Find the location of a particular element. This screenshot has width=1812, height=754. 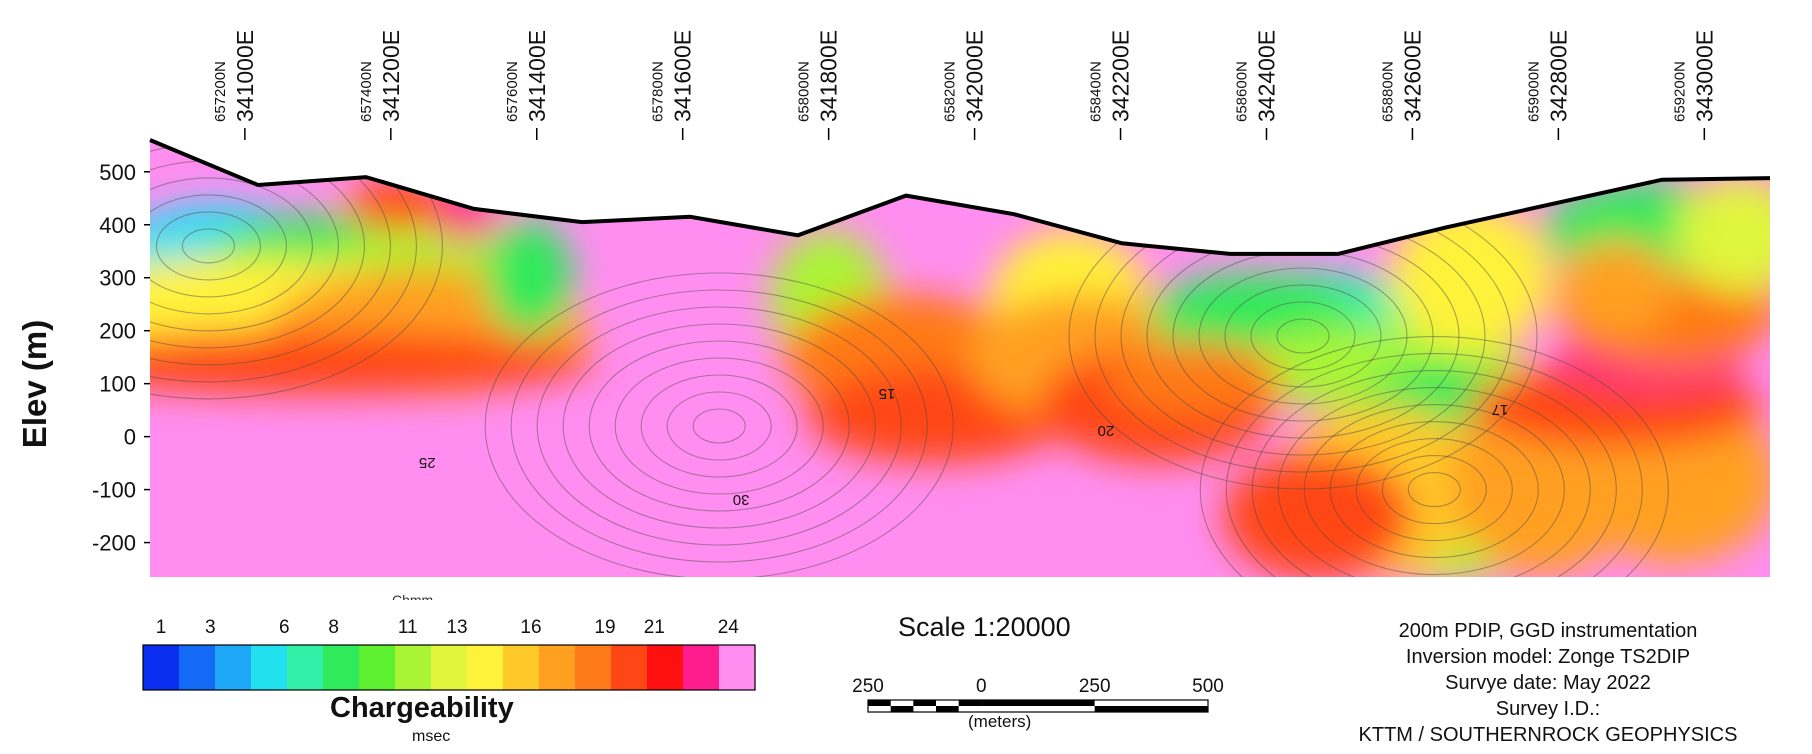

colorbar-tick-label: 21 is located at coordinates (654, 627).